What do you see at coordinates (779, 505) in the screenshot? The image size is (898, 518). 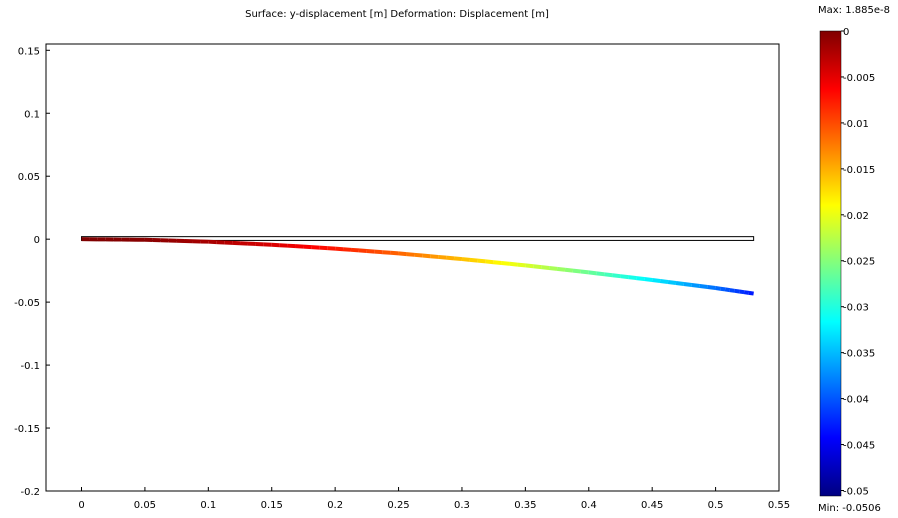 I see `x-tick-label: 0.55` at bounding box center [779, 505].